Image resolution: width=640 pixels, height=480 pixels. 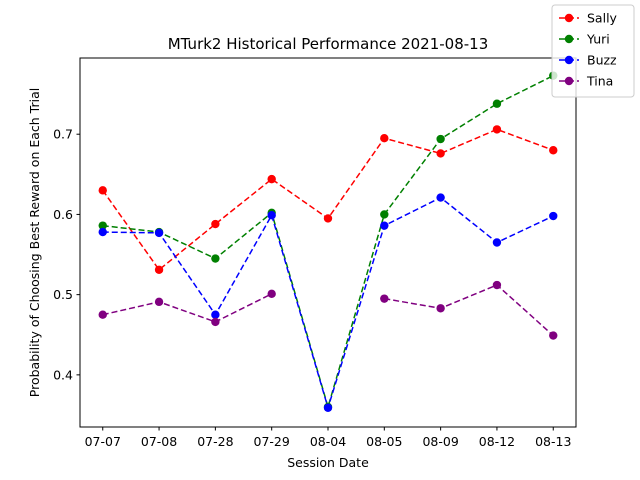 I want to click on y-tick-label: 0.4, so click(x=63, y=374).